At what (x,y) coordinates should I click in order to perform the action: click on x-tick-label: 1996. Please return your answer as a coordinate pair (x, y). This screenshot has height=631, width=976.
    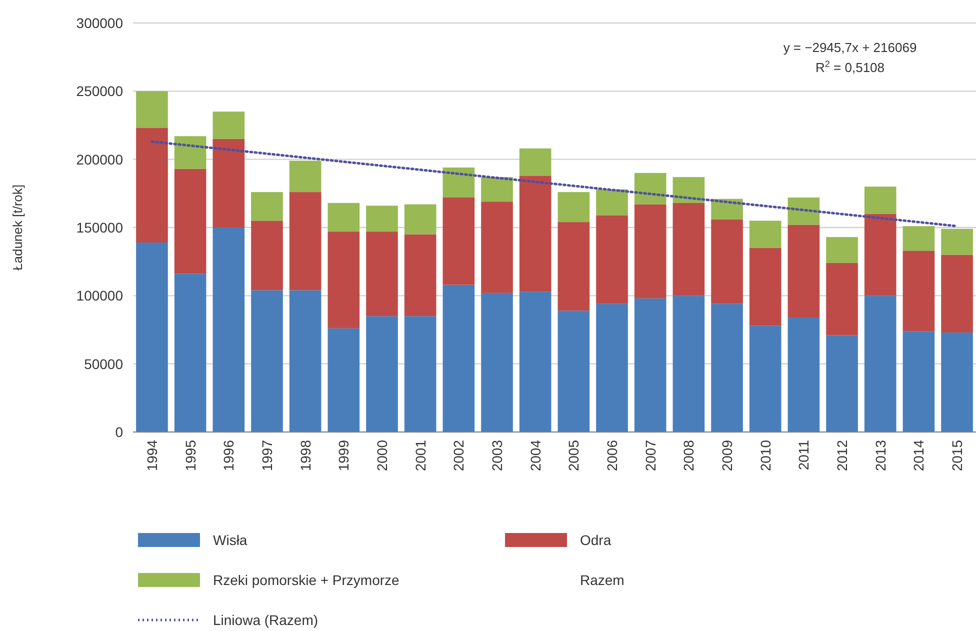
    Looking at the image, I should click on (228, 456).